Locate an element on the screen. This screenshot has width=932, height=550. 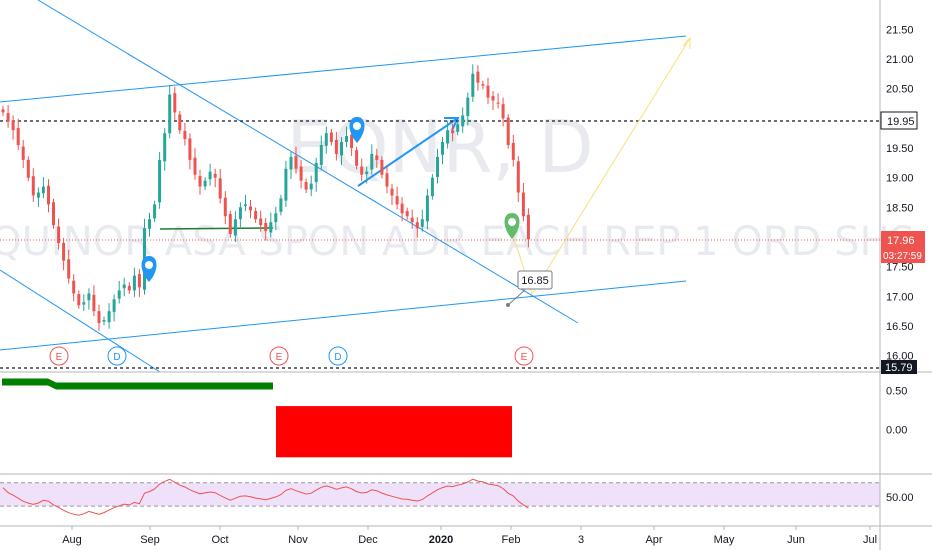
target-label-box is located at coordinates (535, 280).